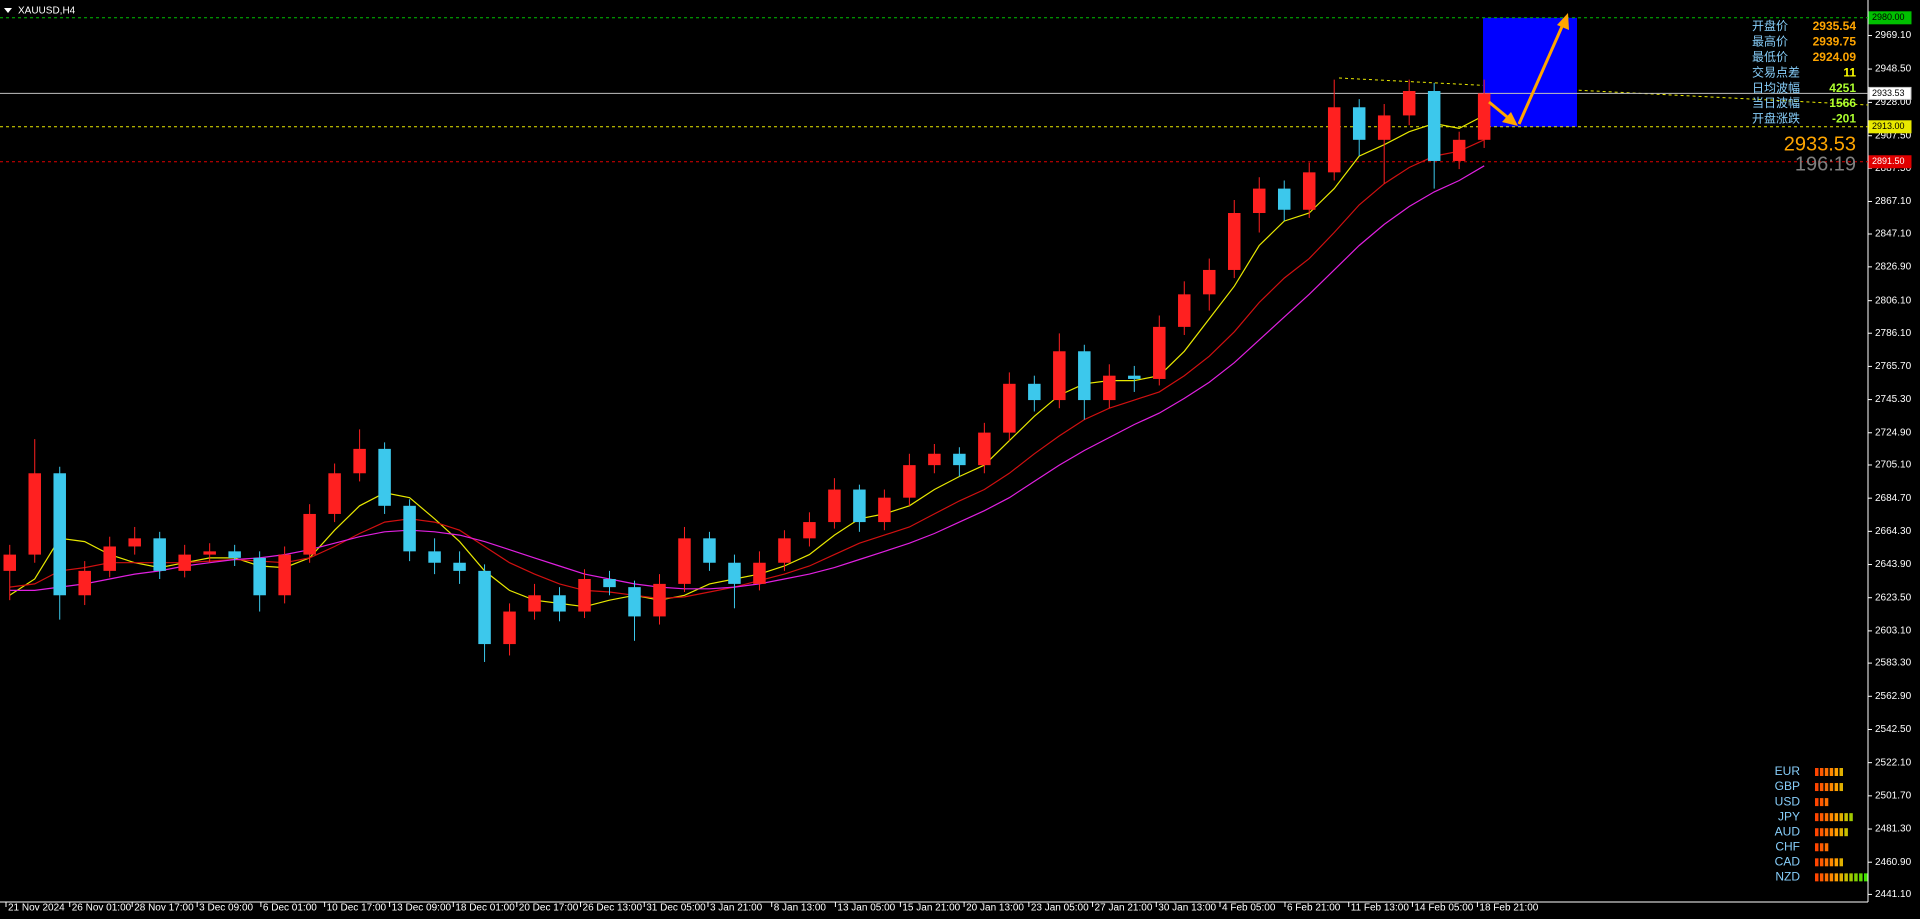 Image resolution: width=1920 pixels, height=919 pixels. Describe the element at coordinates (1893, 168) in the screenshot. I see `y-tick-label: 2887.50` at that location.